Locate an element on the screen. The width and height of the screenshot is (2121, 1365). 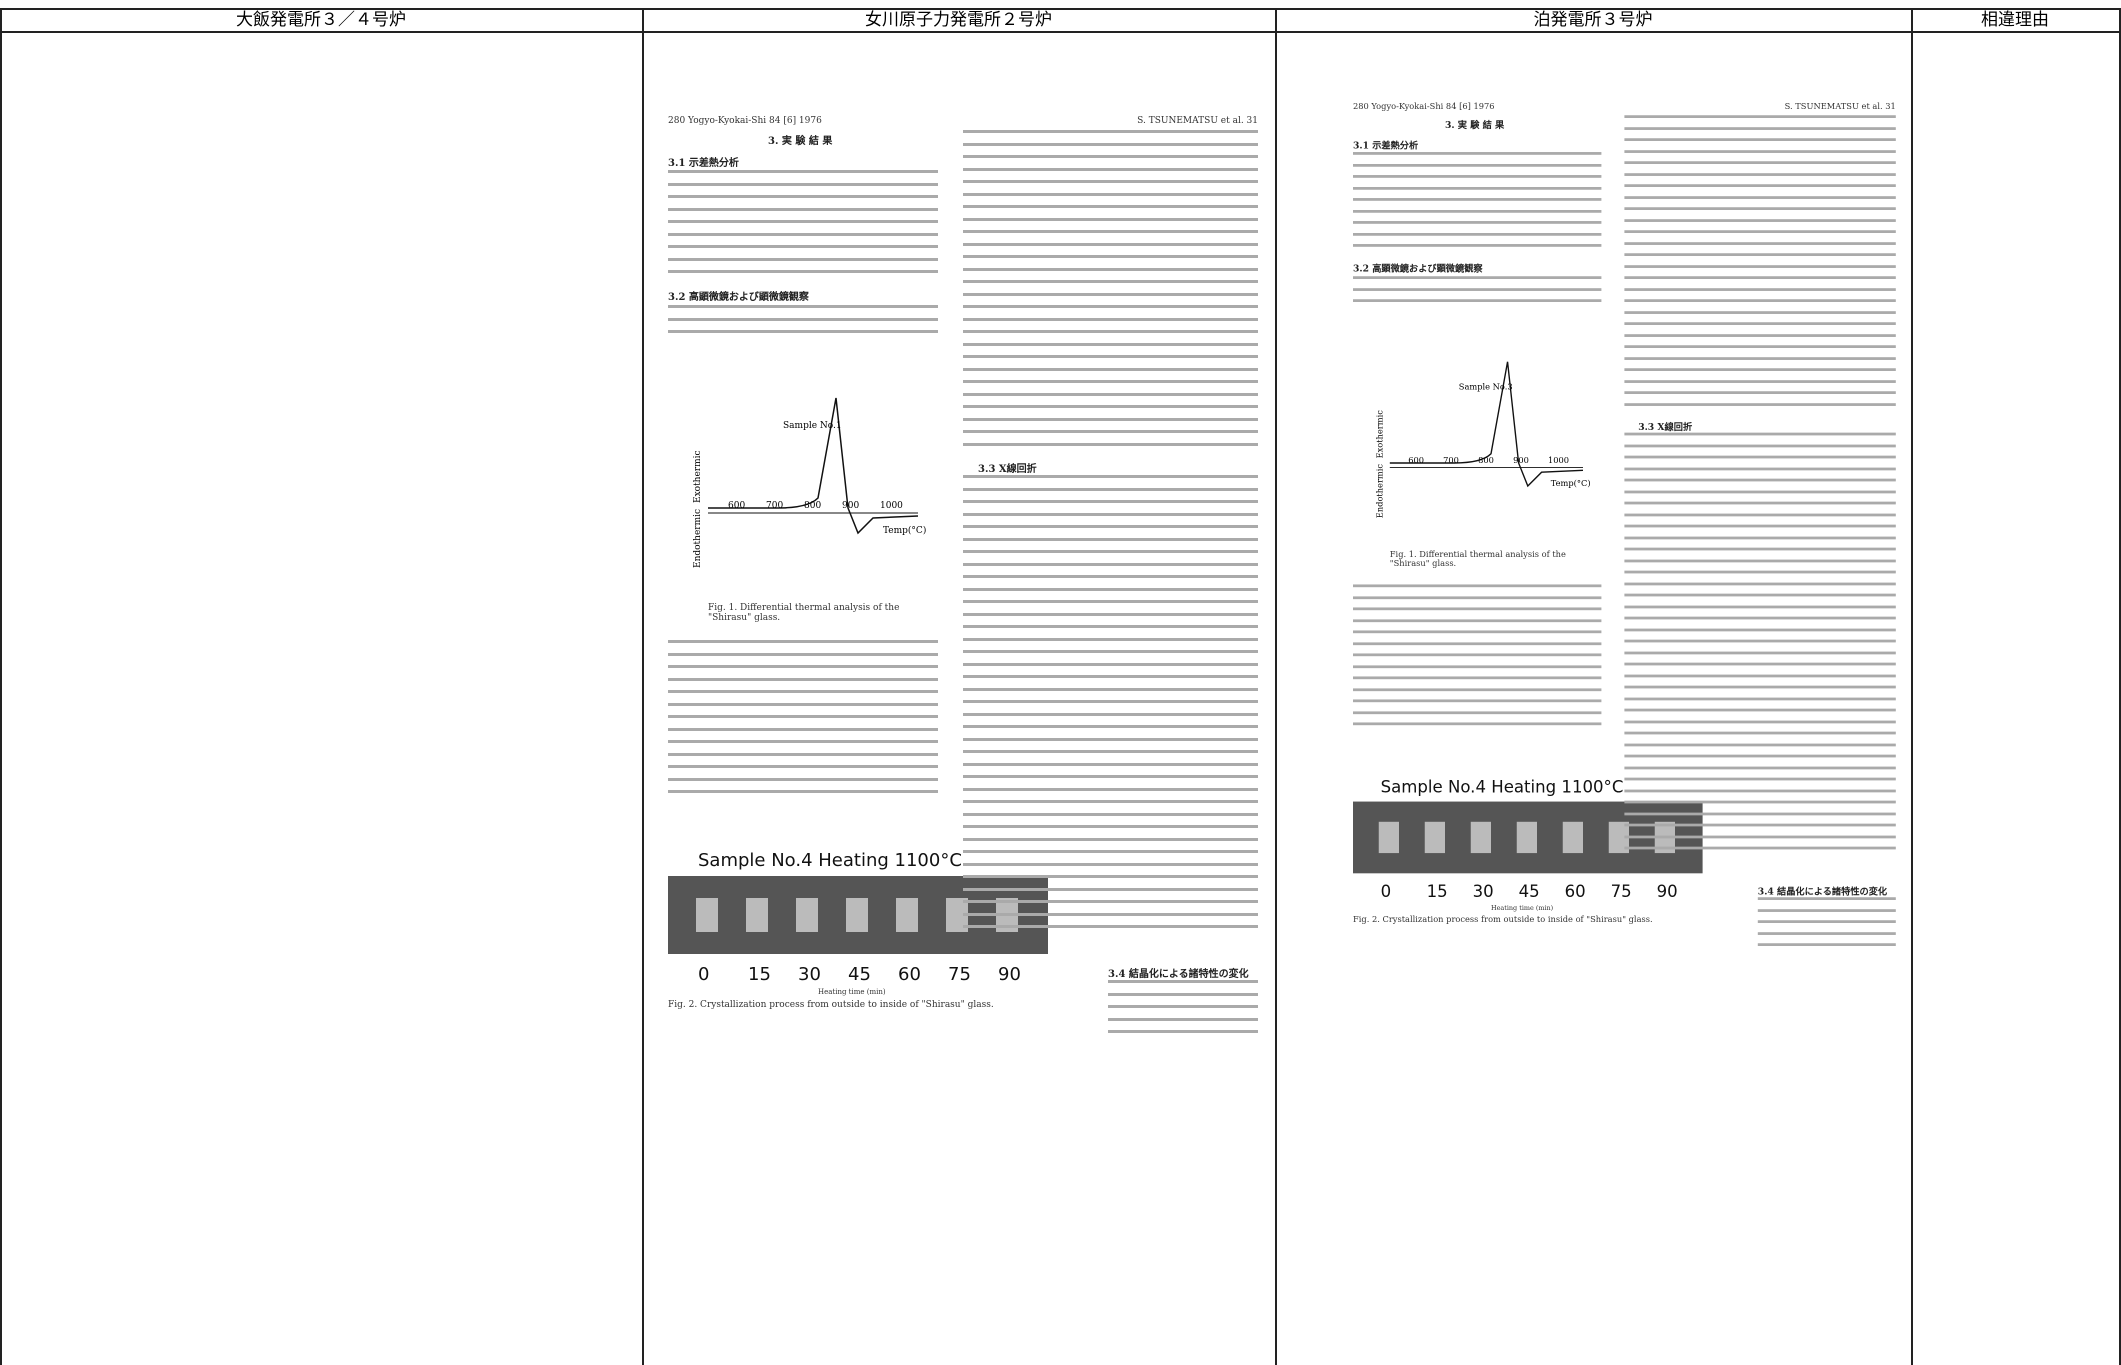
running-head: 280 Yogyo-Kyokai-Shi 84 [6] 1976 is located at coordinates (745, 121).